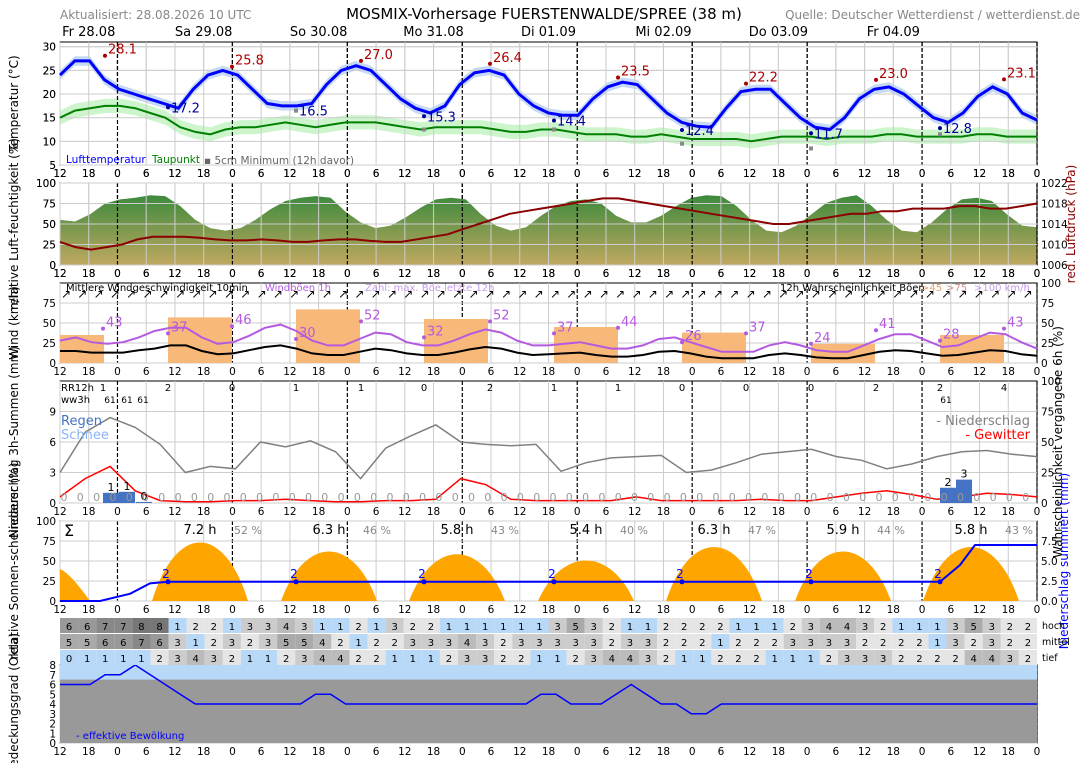 The width and height of the screenshot is (1088, 763). I want to click on y-tick-label: 8, so click(52, 666).